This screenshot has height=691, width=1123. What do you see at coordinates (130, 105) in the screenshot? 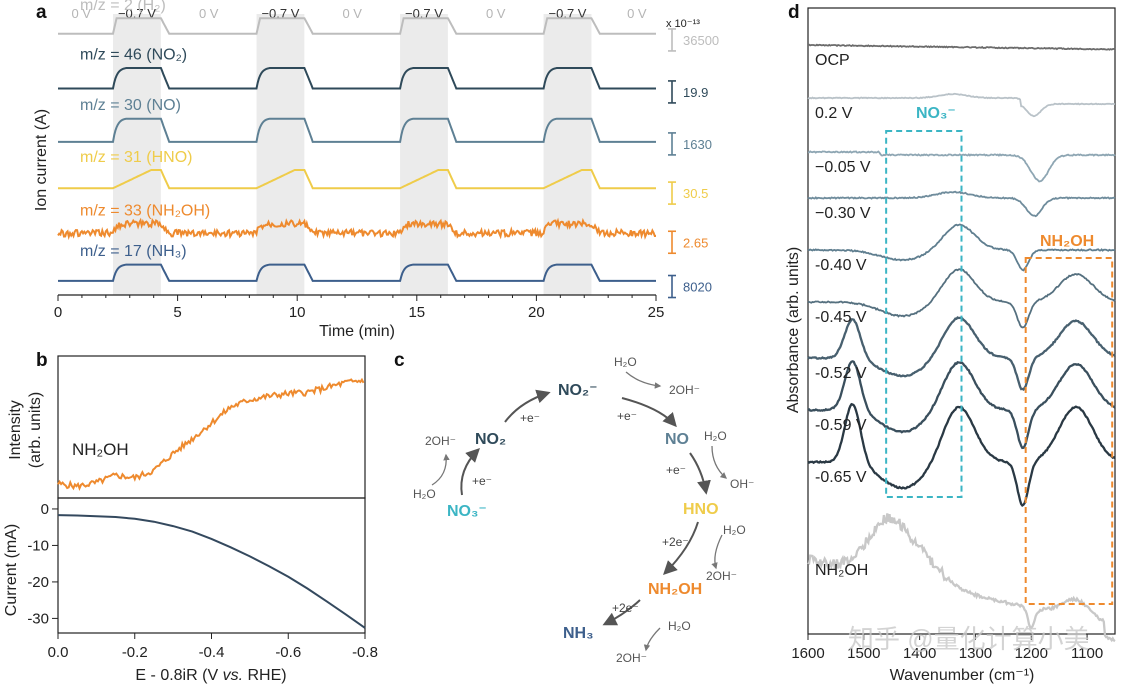
I see `series-label-3: m/z = 30 (NO)` at bounding box center [130, 105].